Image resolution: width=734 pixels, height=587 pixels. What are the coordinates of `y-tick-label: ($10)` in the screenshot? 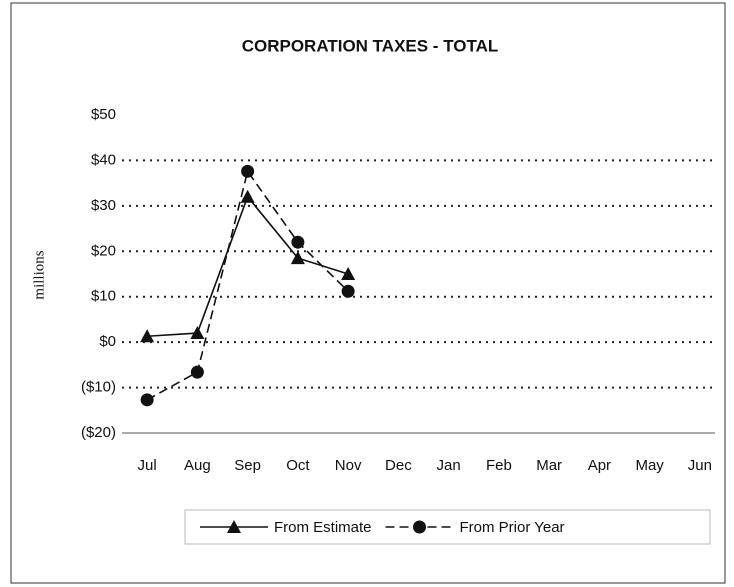 It's located at (98, 387).